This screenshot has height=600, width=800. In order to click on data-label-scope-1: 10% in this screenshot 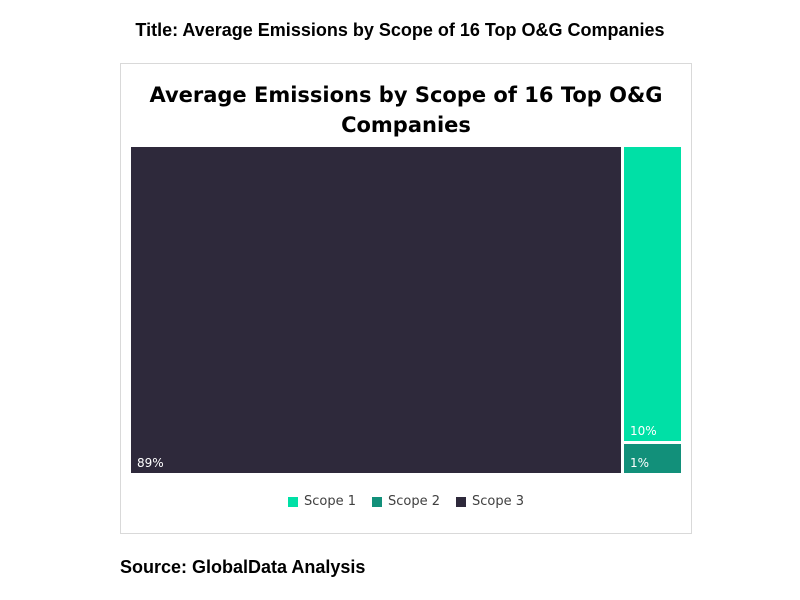, I will do `click(643, 431)`.